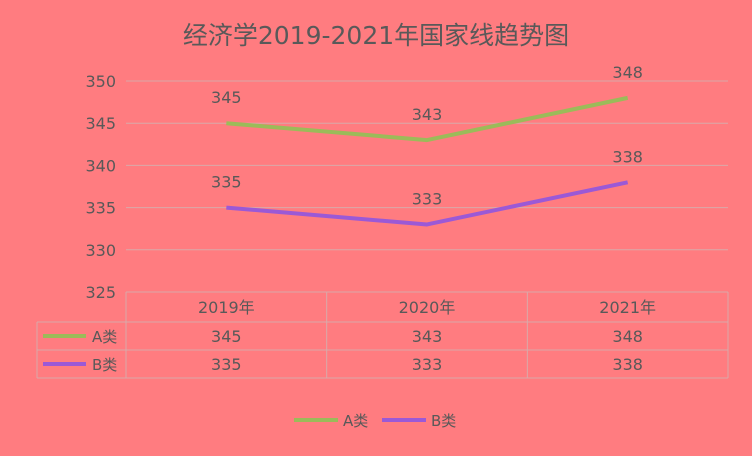 The image size is (752, 456). I want to click on data-label: 345, so click(226, 97).